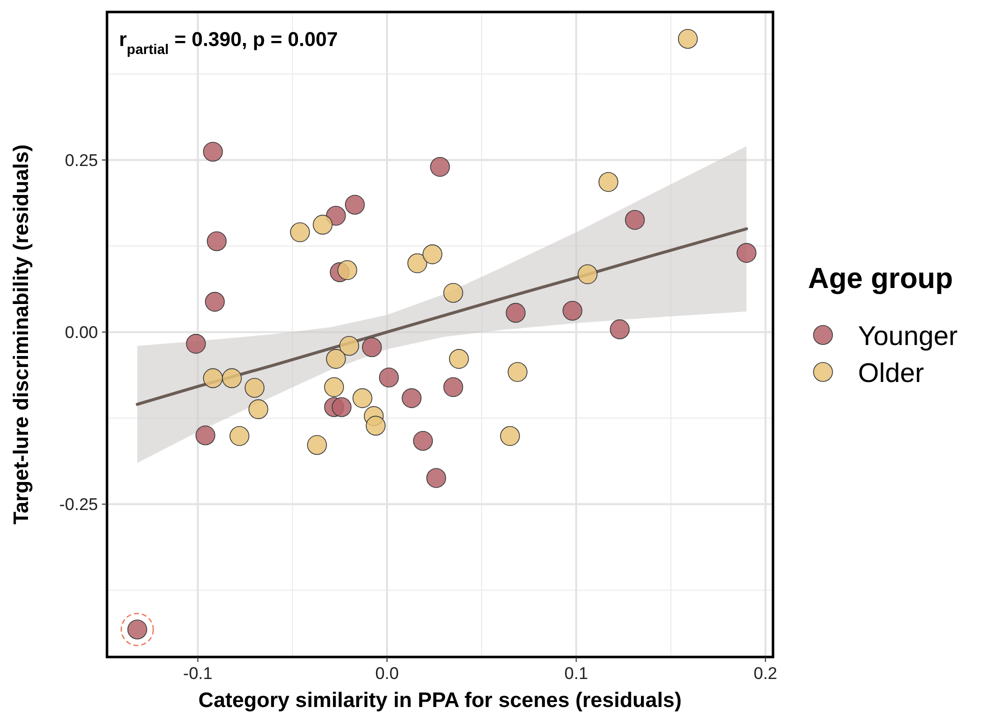 The image size is (993, 721). Describe the element at coordinates (81, 160) in the screenshot. I see `y-tick-label: 0.25` at that location.